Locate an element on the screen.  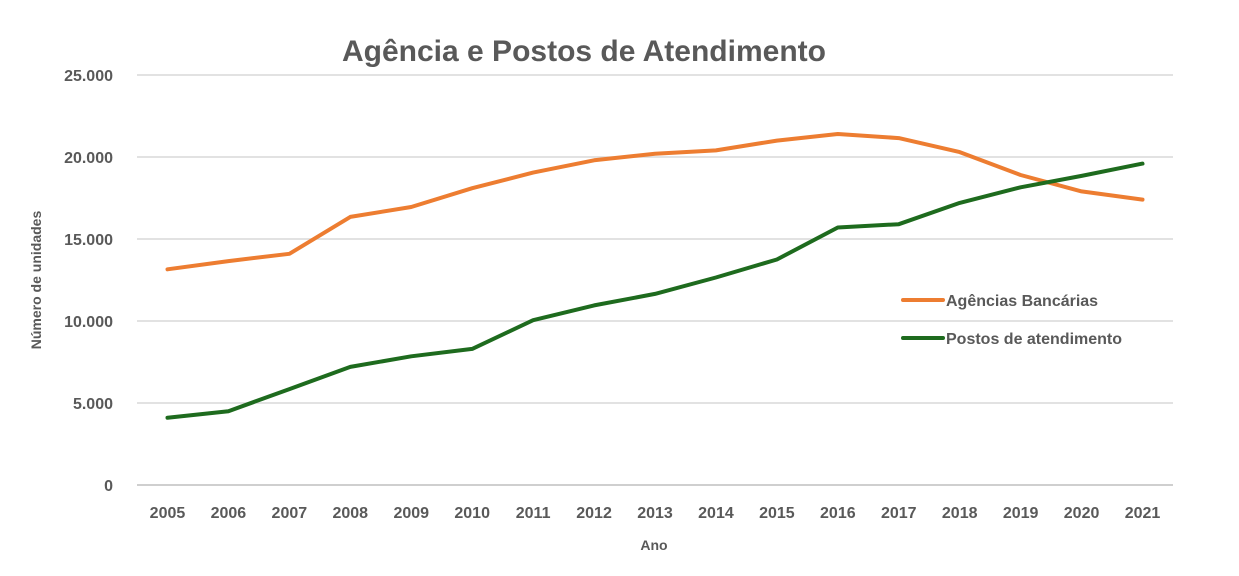
x-tick-label: 2020 is located at coordinates (1082, 513).